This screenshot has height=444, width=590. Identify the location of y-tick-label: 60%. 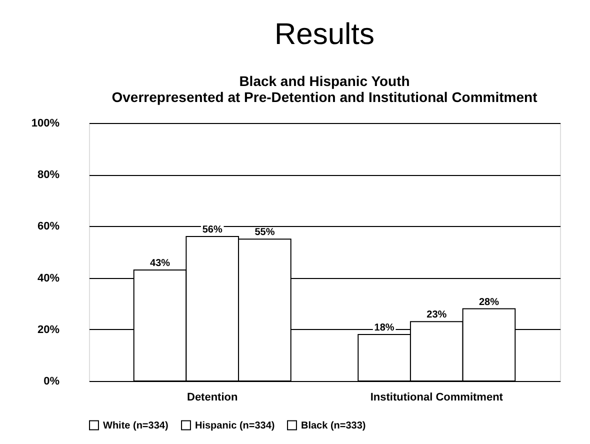
(48, 226).